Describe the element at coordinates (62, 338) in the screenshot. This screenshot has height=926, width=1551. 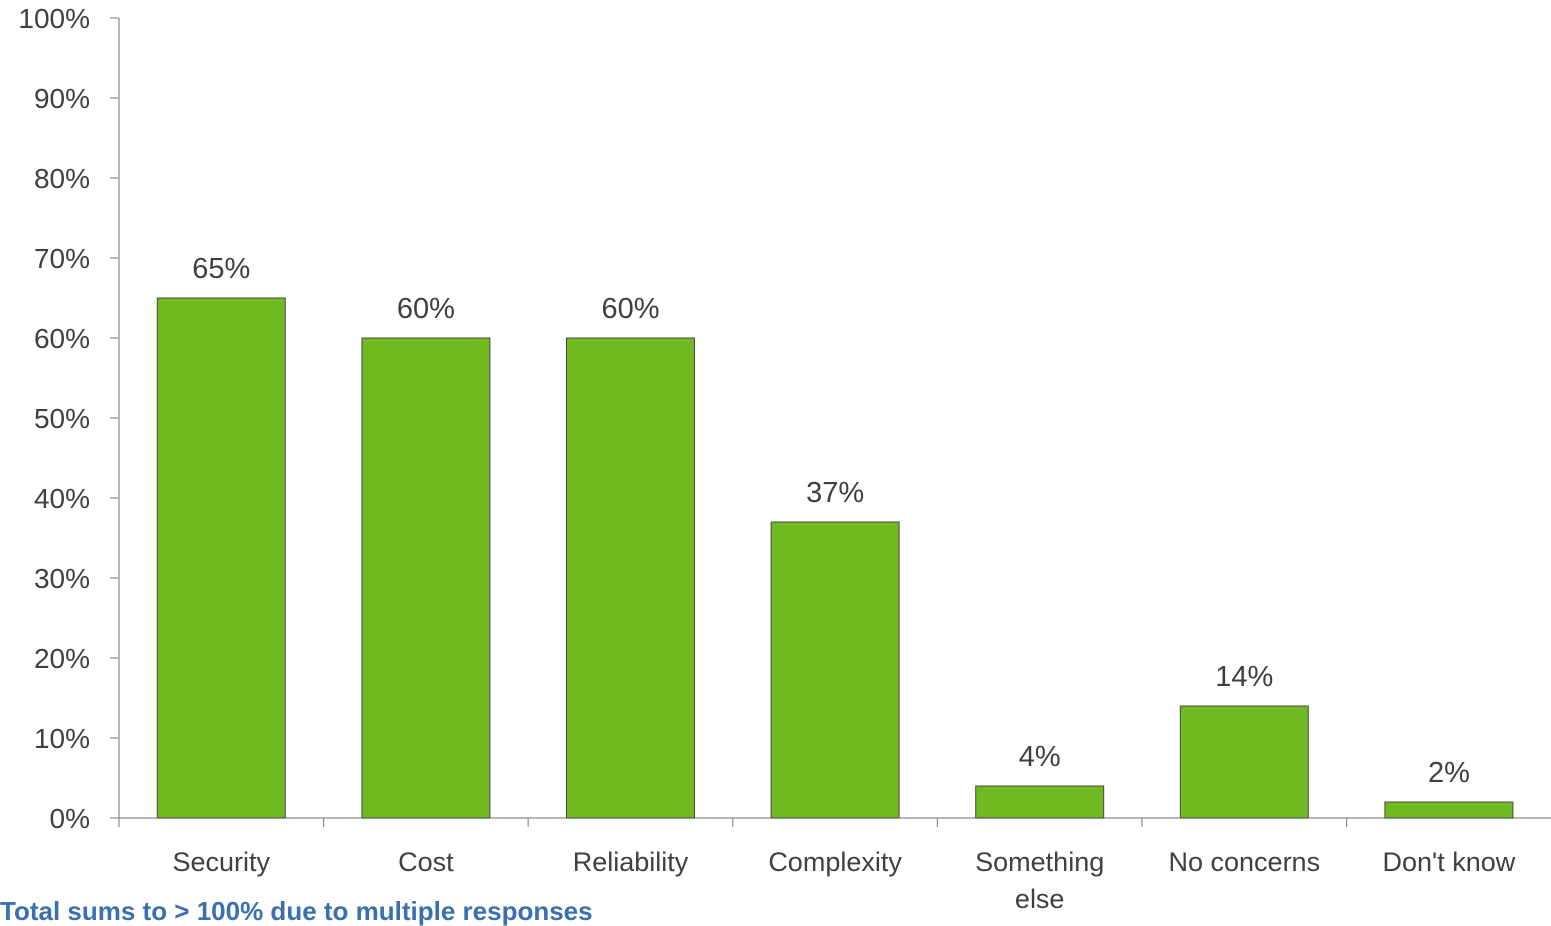
I see `y-tick-label: 60%` at that location.